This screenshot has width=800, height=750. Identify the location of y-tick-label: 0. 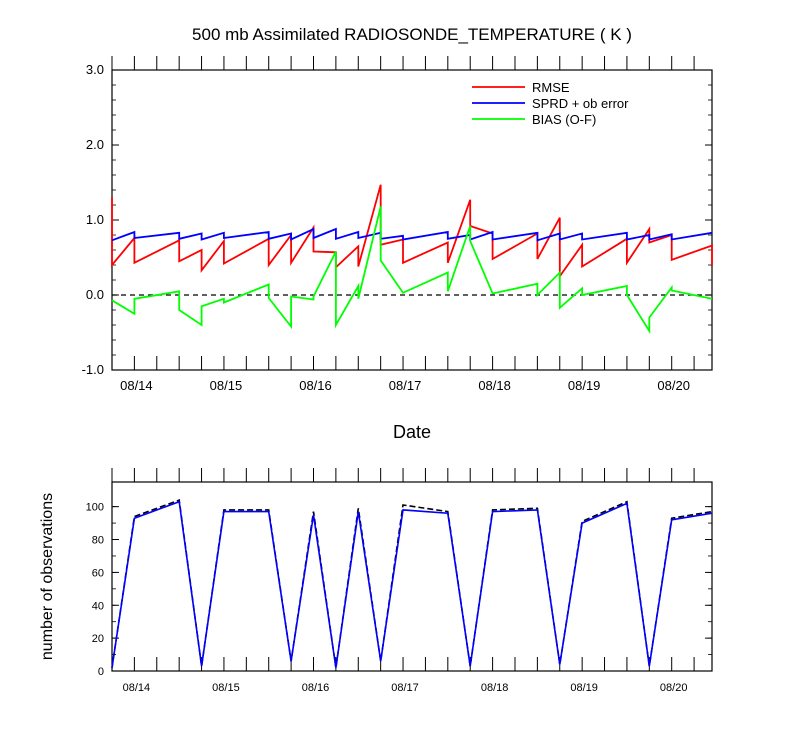
(101, 672).